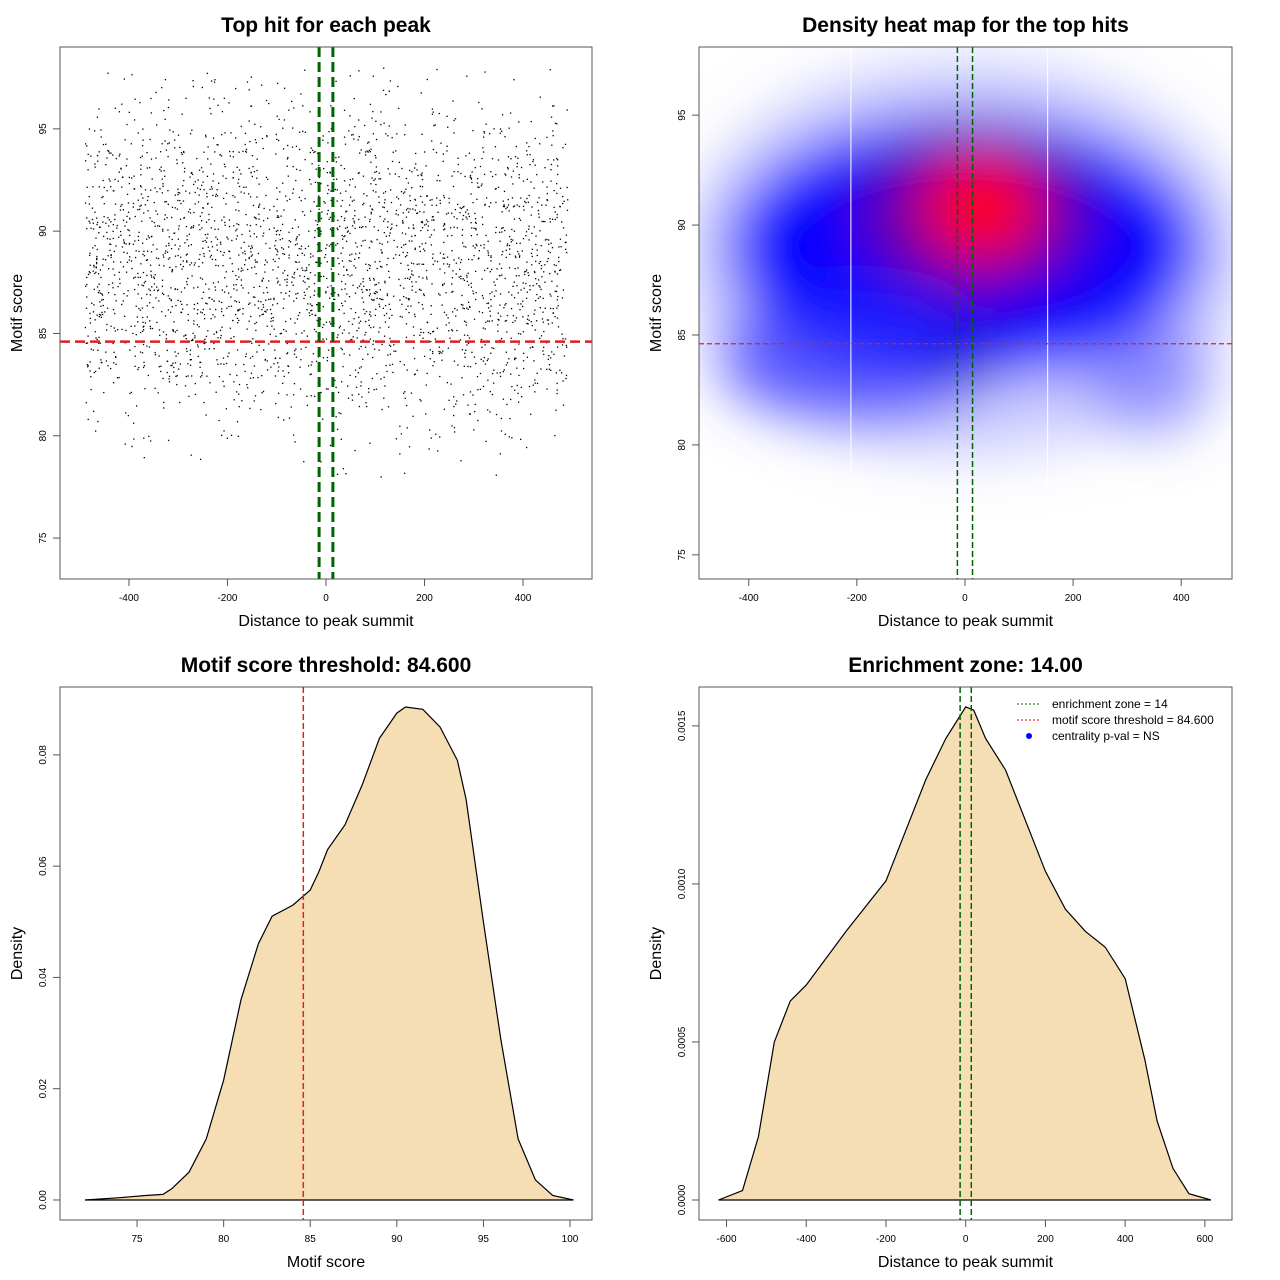  I want to click on y-tick-label: 85, so click(43, 333).